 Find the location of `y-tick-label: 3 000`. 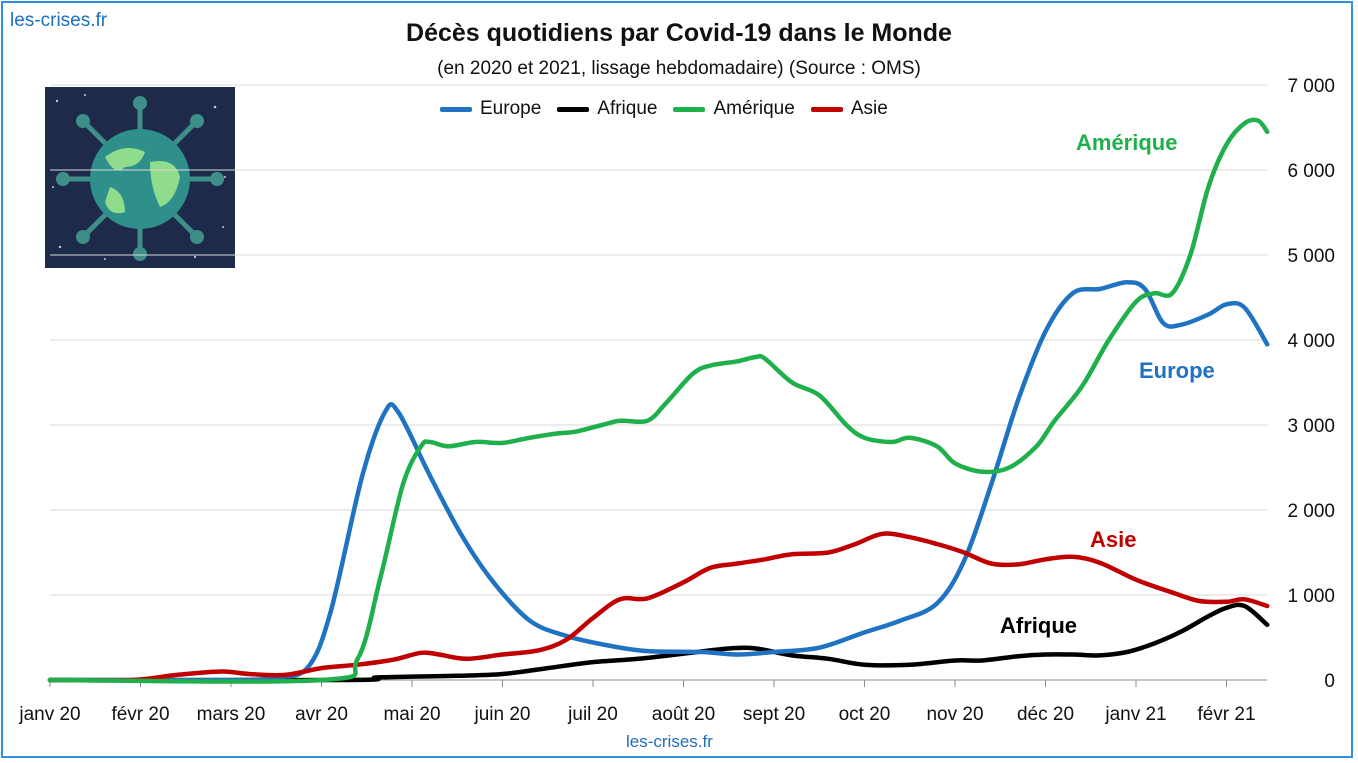

y-tick-label: 3 000 is located at coordinates (1311, 426).